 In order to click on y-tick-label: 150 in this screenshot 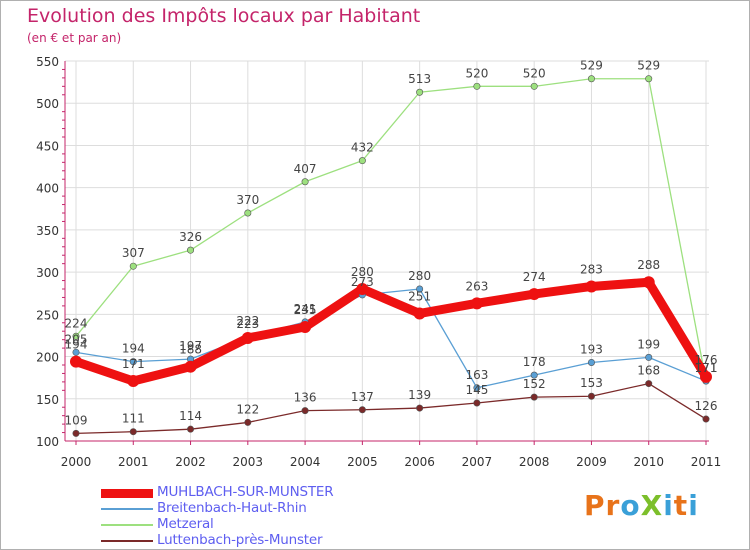, I will do `click(47, 400)`.